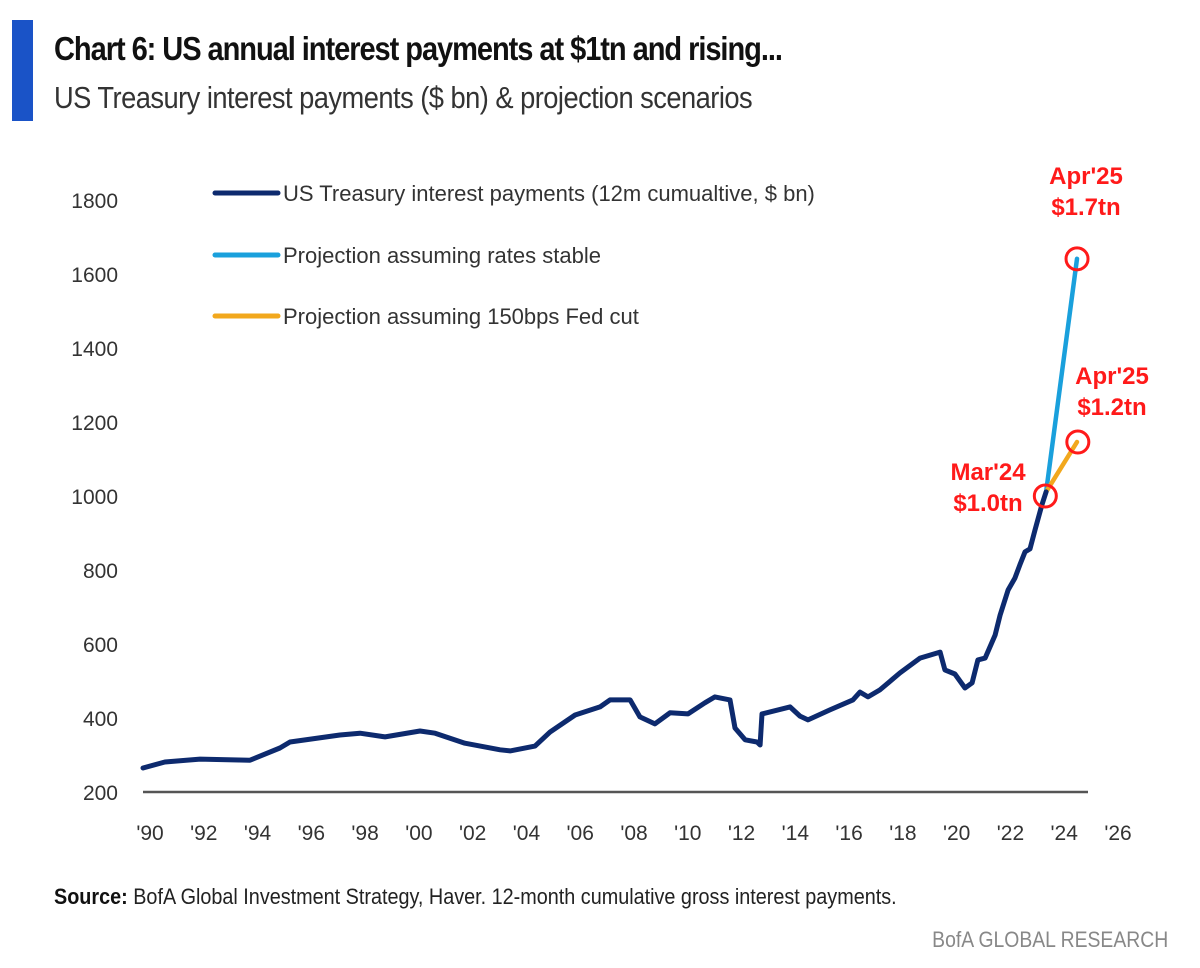  I want to click on x-tick-label: '08, so click(633, 833).